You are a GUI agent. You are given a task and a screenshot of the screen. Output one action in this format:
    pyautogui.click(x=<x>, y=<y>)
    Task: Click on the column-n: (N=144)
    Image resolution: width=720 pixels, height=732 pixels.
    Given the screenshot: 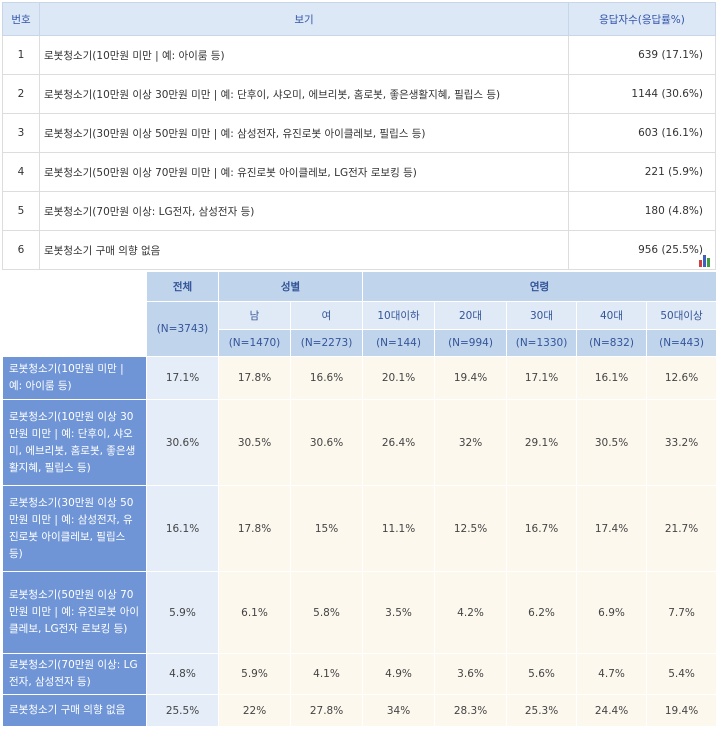 What is the action you would take?
    pyautogui.click(x=399, y=343)
    